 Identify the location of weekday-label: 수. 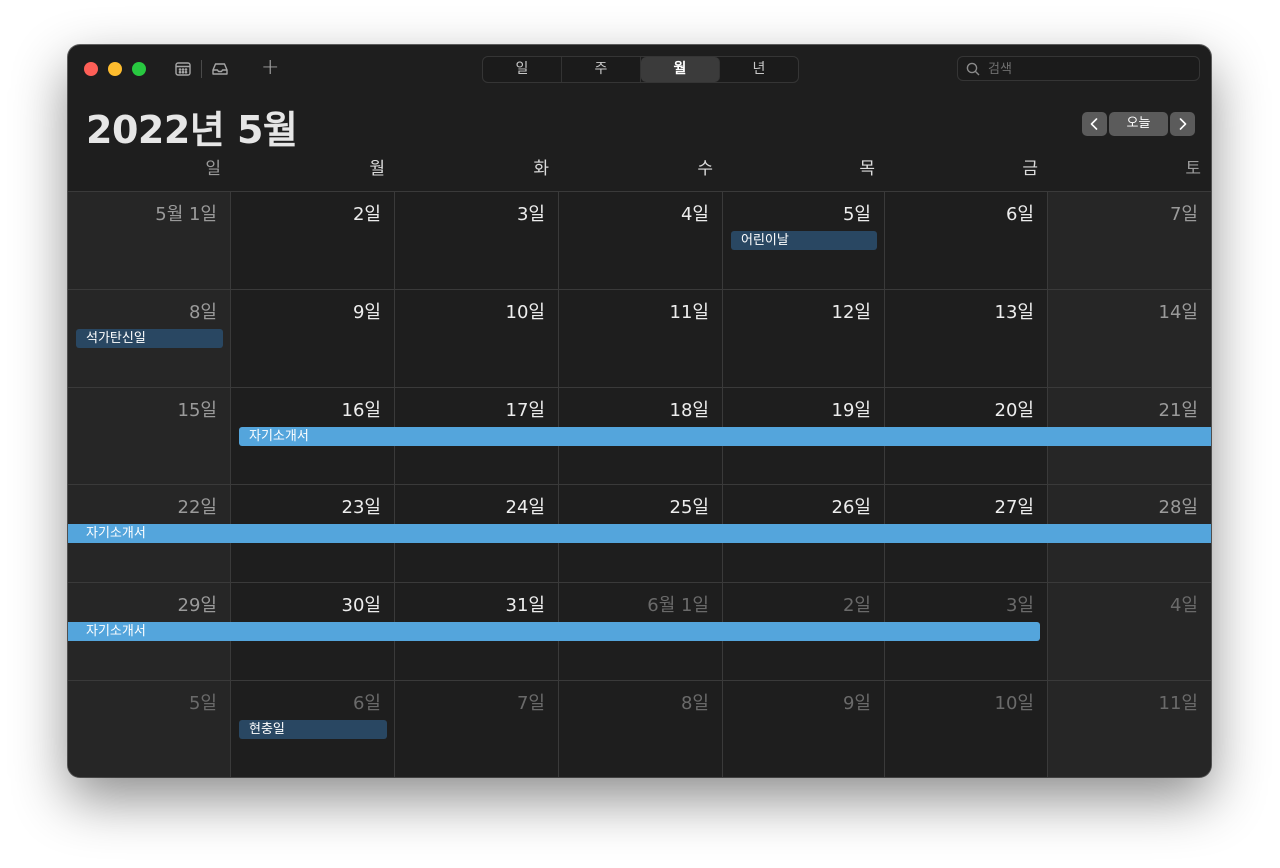
(705, 169).